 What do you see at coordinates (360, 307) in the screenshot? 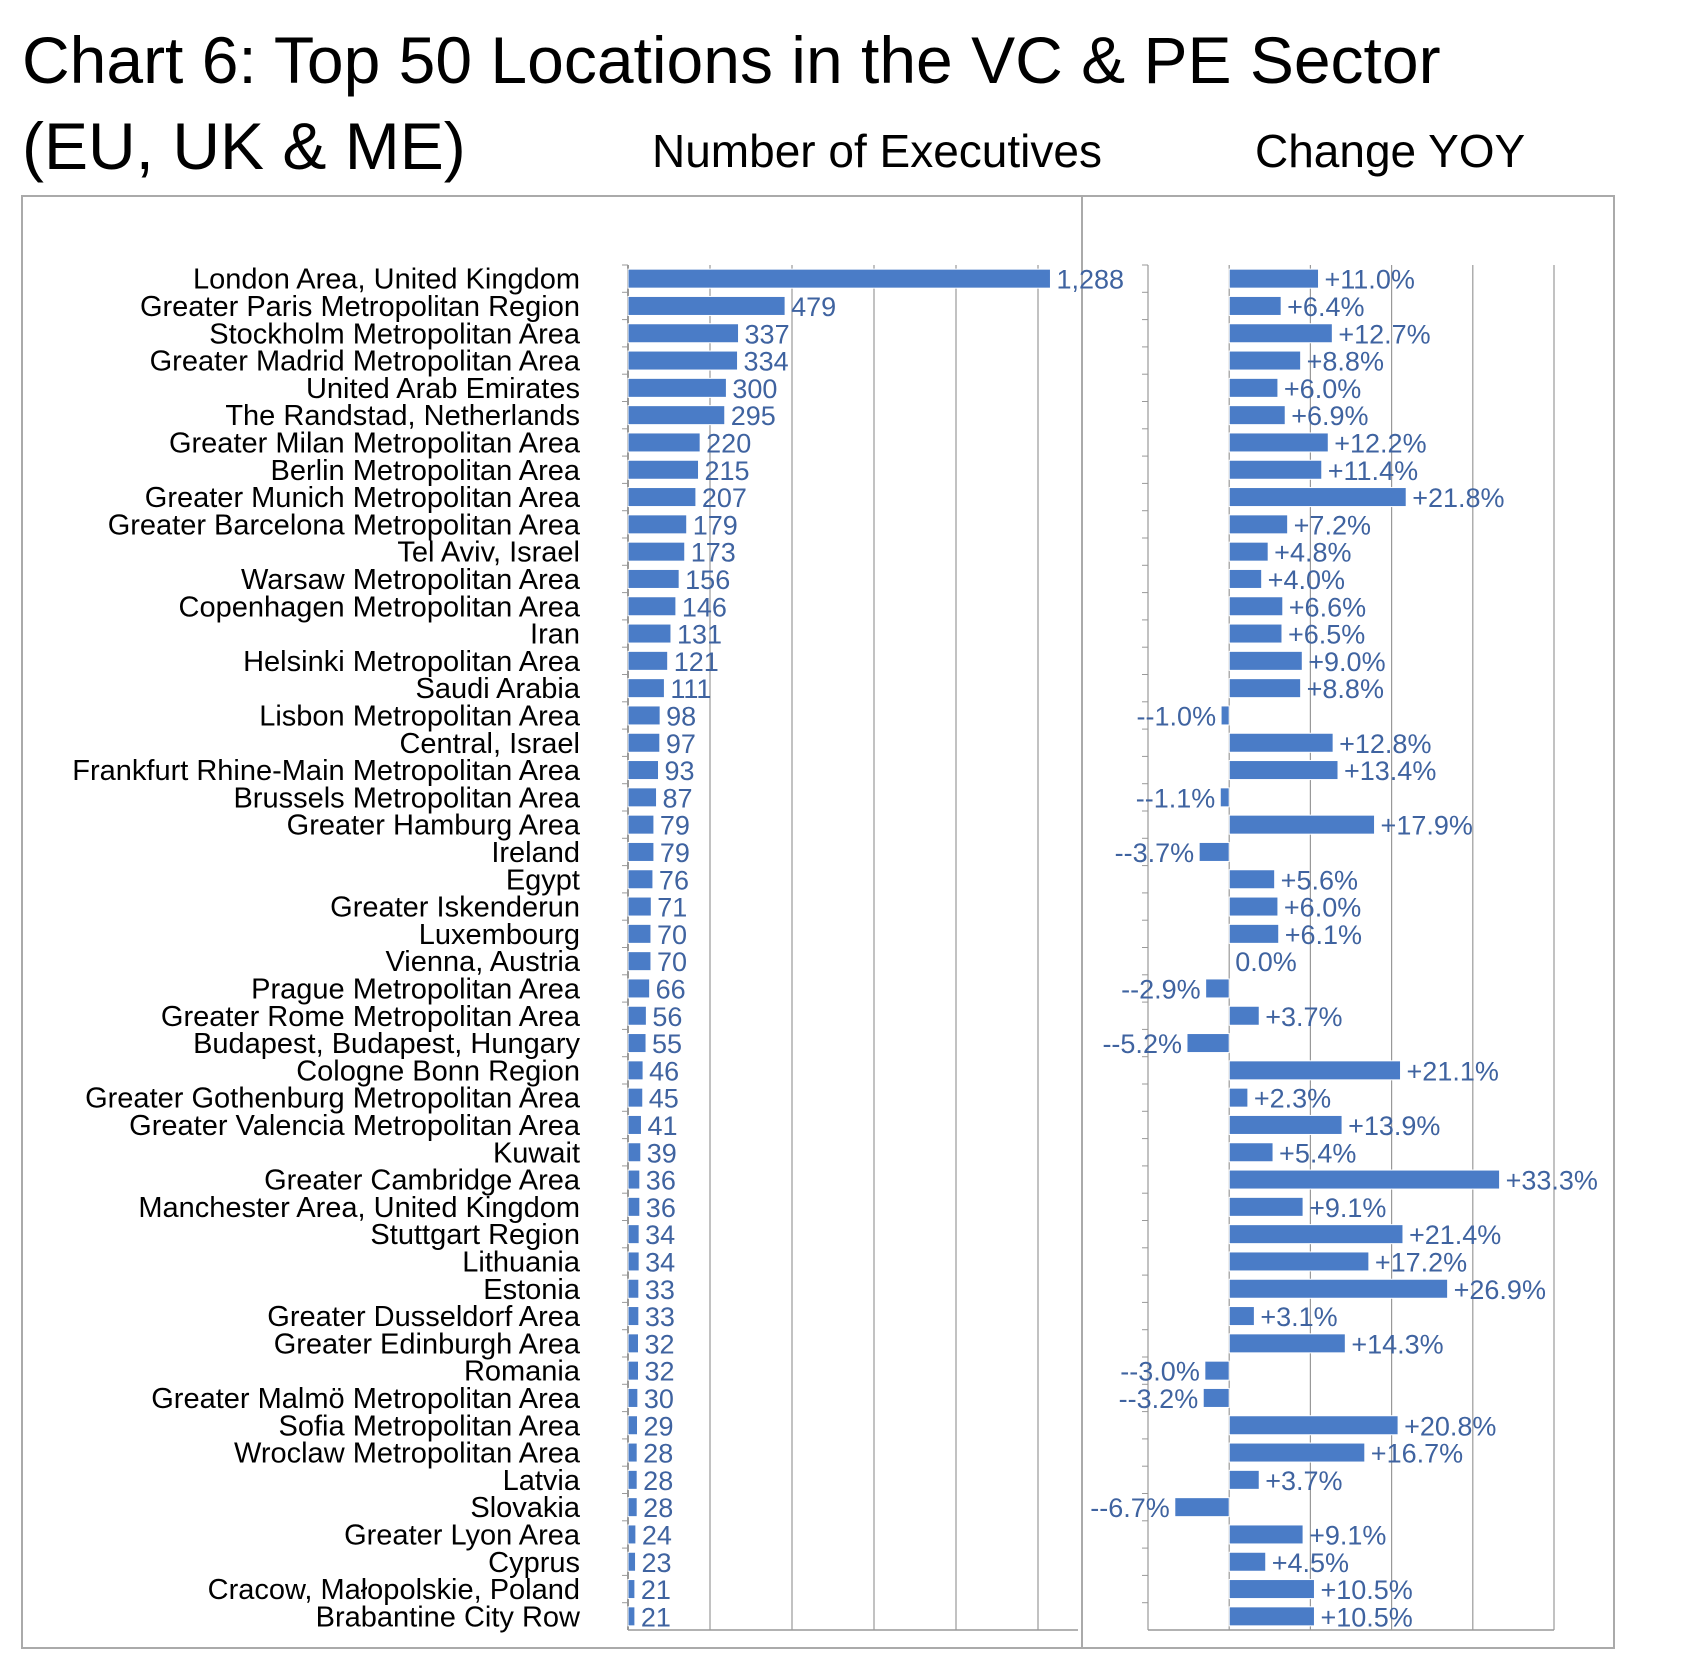
I see `category-label: Greater Paris Metropolitan Region` at bounding box center [360, 307].